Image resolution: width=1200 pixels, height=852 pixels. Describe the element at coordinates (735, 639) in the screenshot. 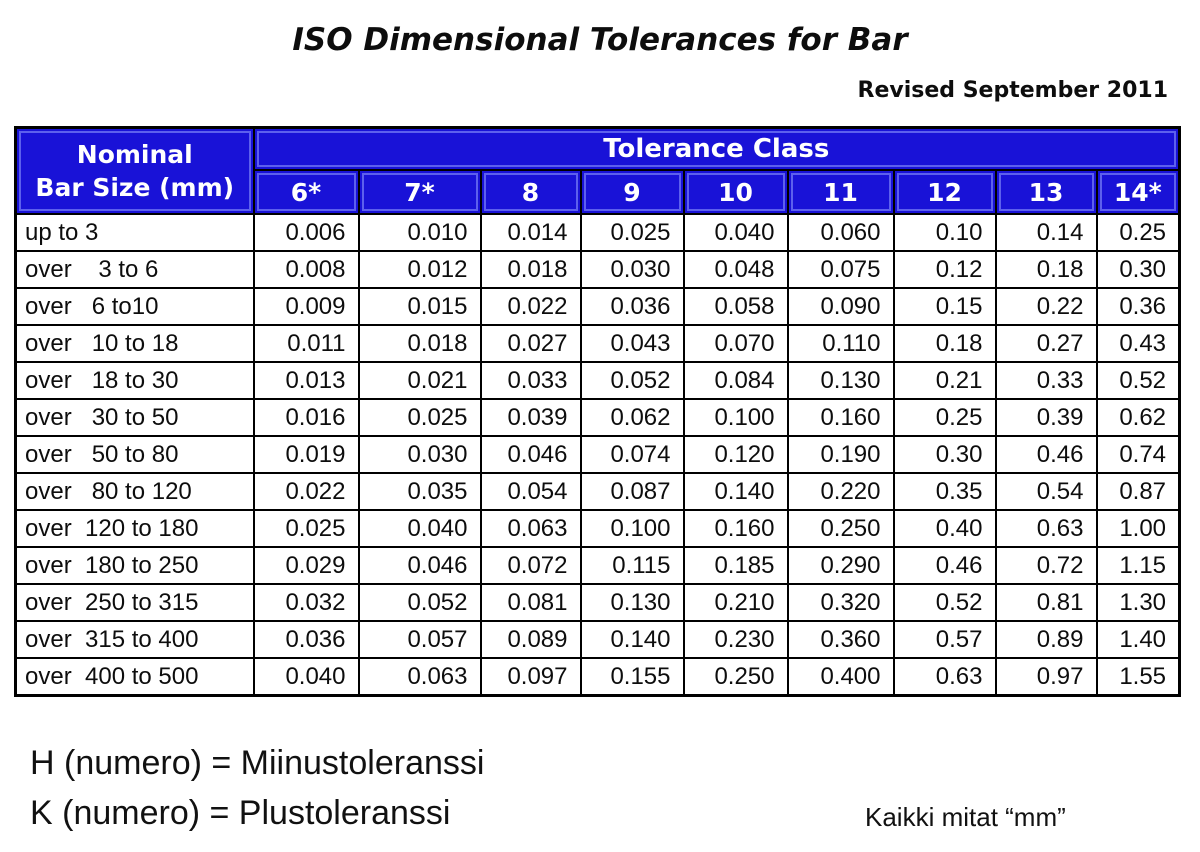

I see `tolerance-value: 0.230` at that location.